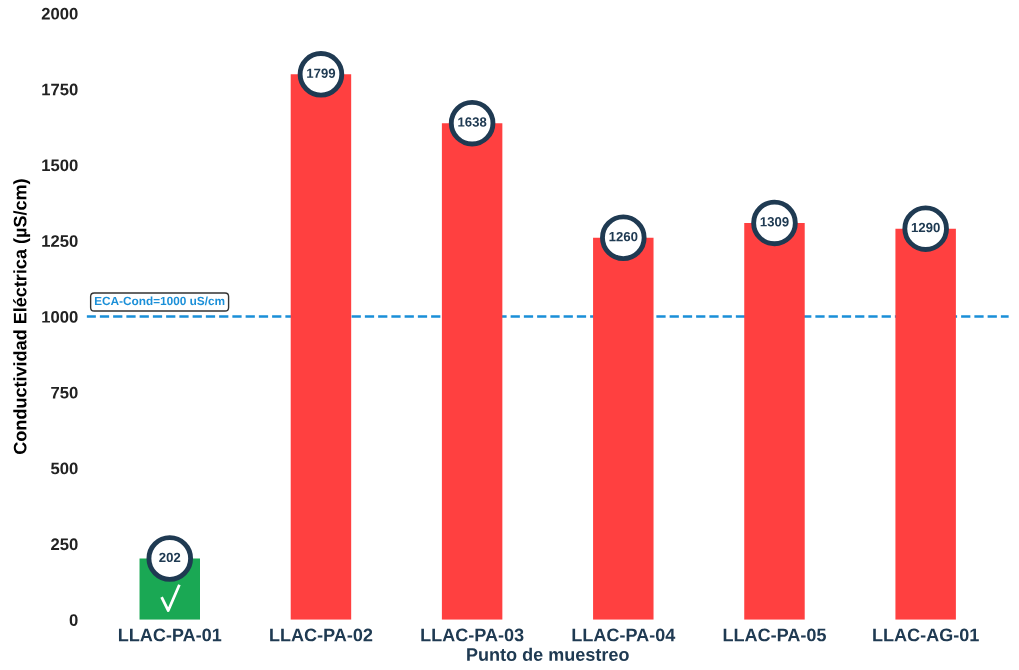 The image size is (1019, 670). Describe the element at coordinates (624, 635) in the screenshot. I see `x-tick-label: LLAC-PA-04` at that location.